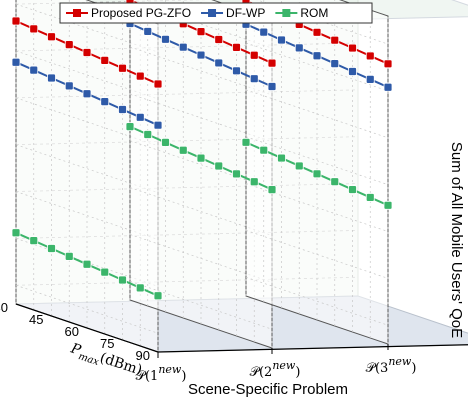  What do you see at coordinates (161, 373) in the screenshot?
I see `x-tick-label: 𝒫(1new)` at bounding box center [161, 373].